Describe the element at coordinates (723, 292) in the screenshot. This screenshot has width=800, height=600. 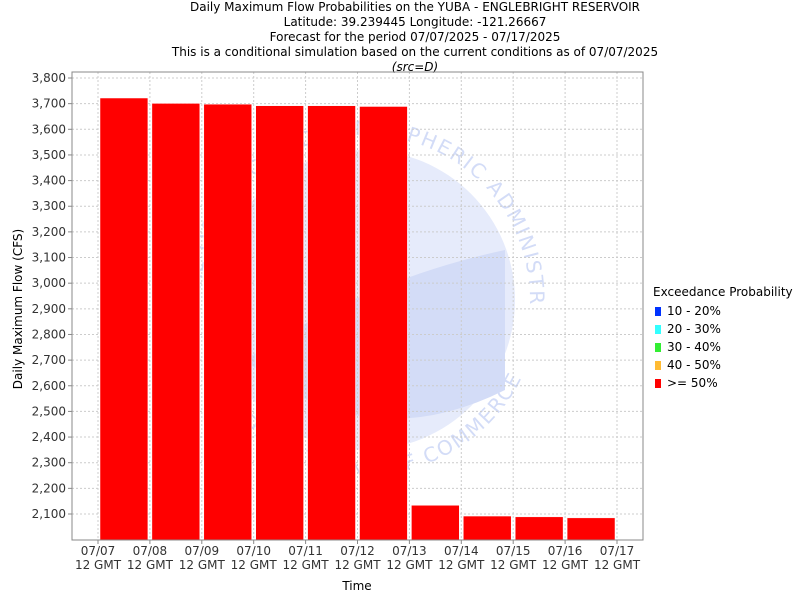
I see `legend-title: Exceedance Probability` at that location.